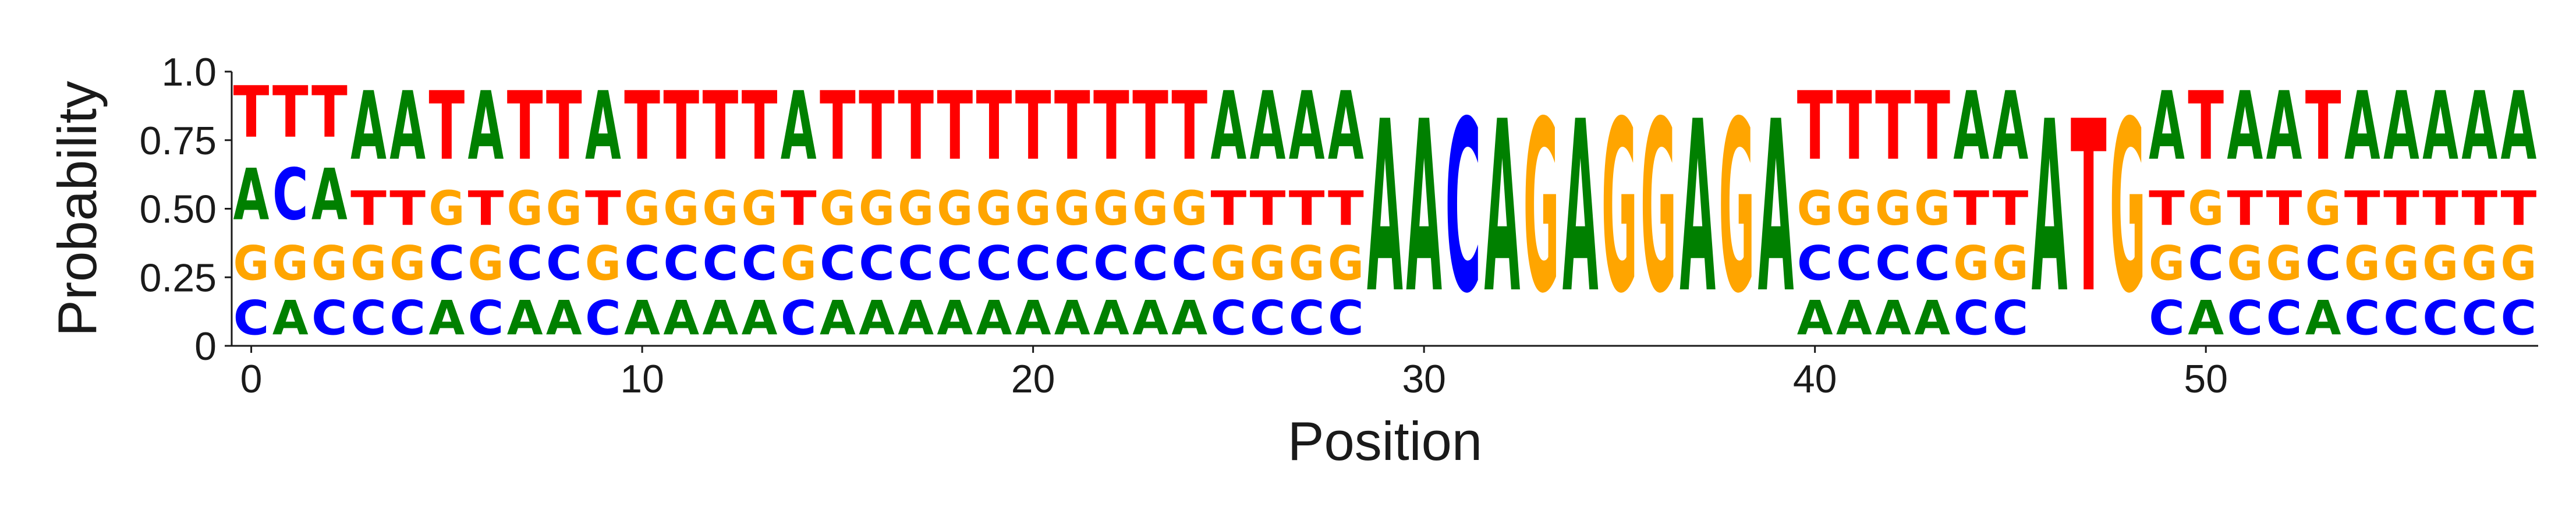 The height and width of the screenshot is (524, 2576). Describe the element at coordinates (178, 278) in the screenshot. I see `y-tick-label: 0.25` at that location.